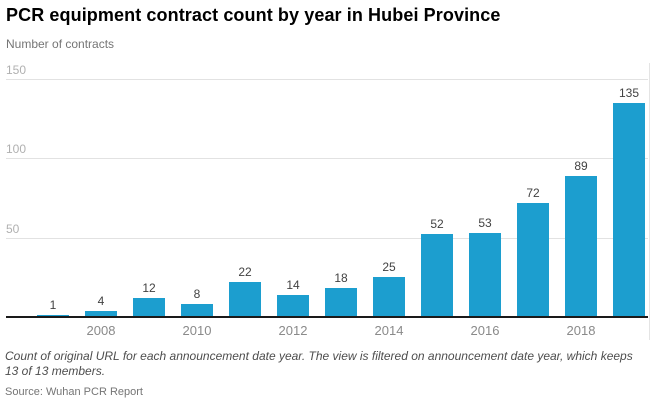 The image size is (654, 407). What do you see at coordinates (197, 294) in the screenshot?
I see `bar-value-label: 8` at bounding box center [197, 294].